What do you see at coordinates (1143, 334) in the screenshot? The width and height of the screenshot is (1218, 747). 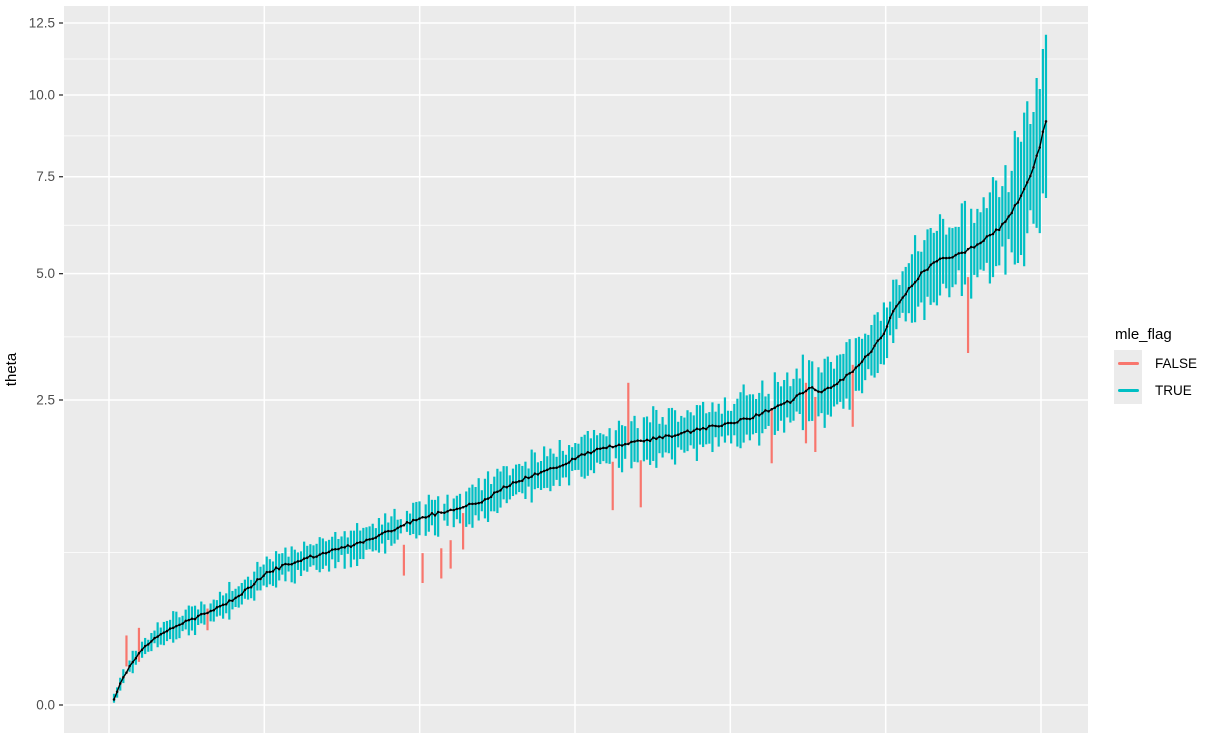 I see `legend-title: mle_flag` at bounding box center [1143, 334].